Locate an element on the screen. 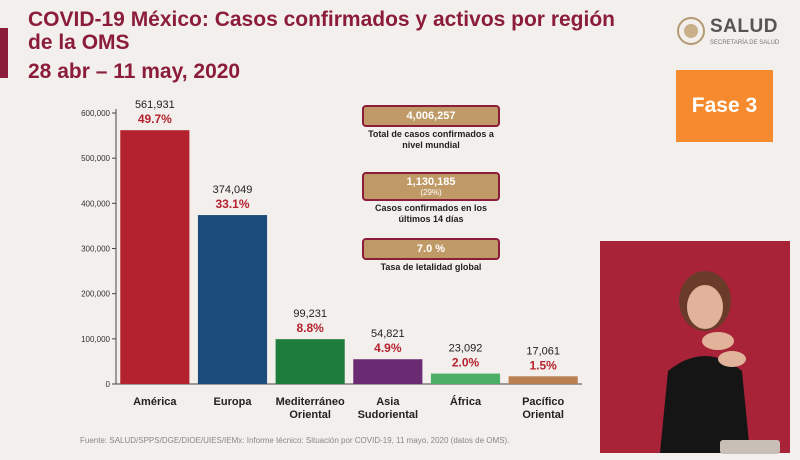 The width and height of the screenshot is (800, 460). category-label: Europa is located at coordinates (233, 402).